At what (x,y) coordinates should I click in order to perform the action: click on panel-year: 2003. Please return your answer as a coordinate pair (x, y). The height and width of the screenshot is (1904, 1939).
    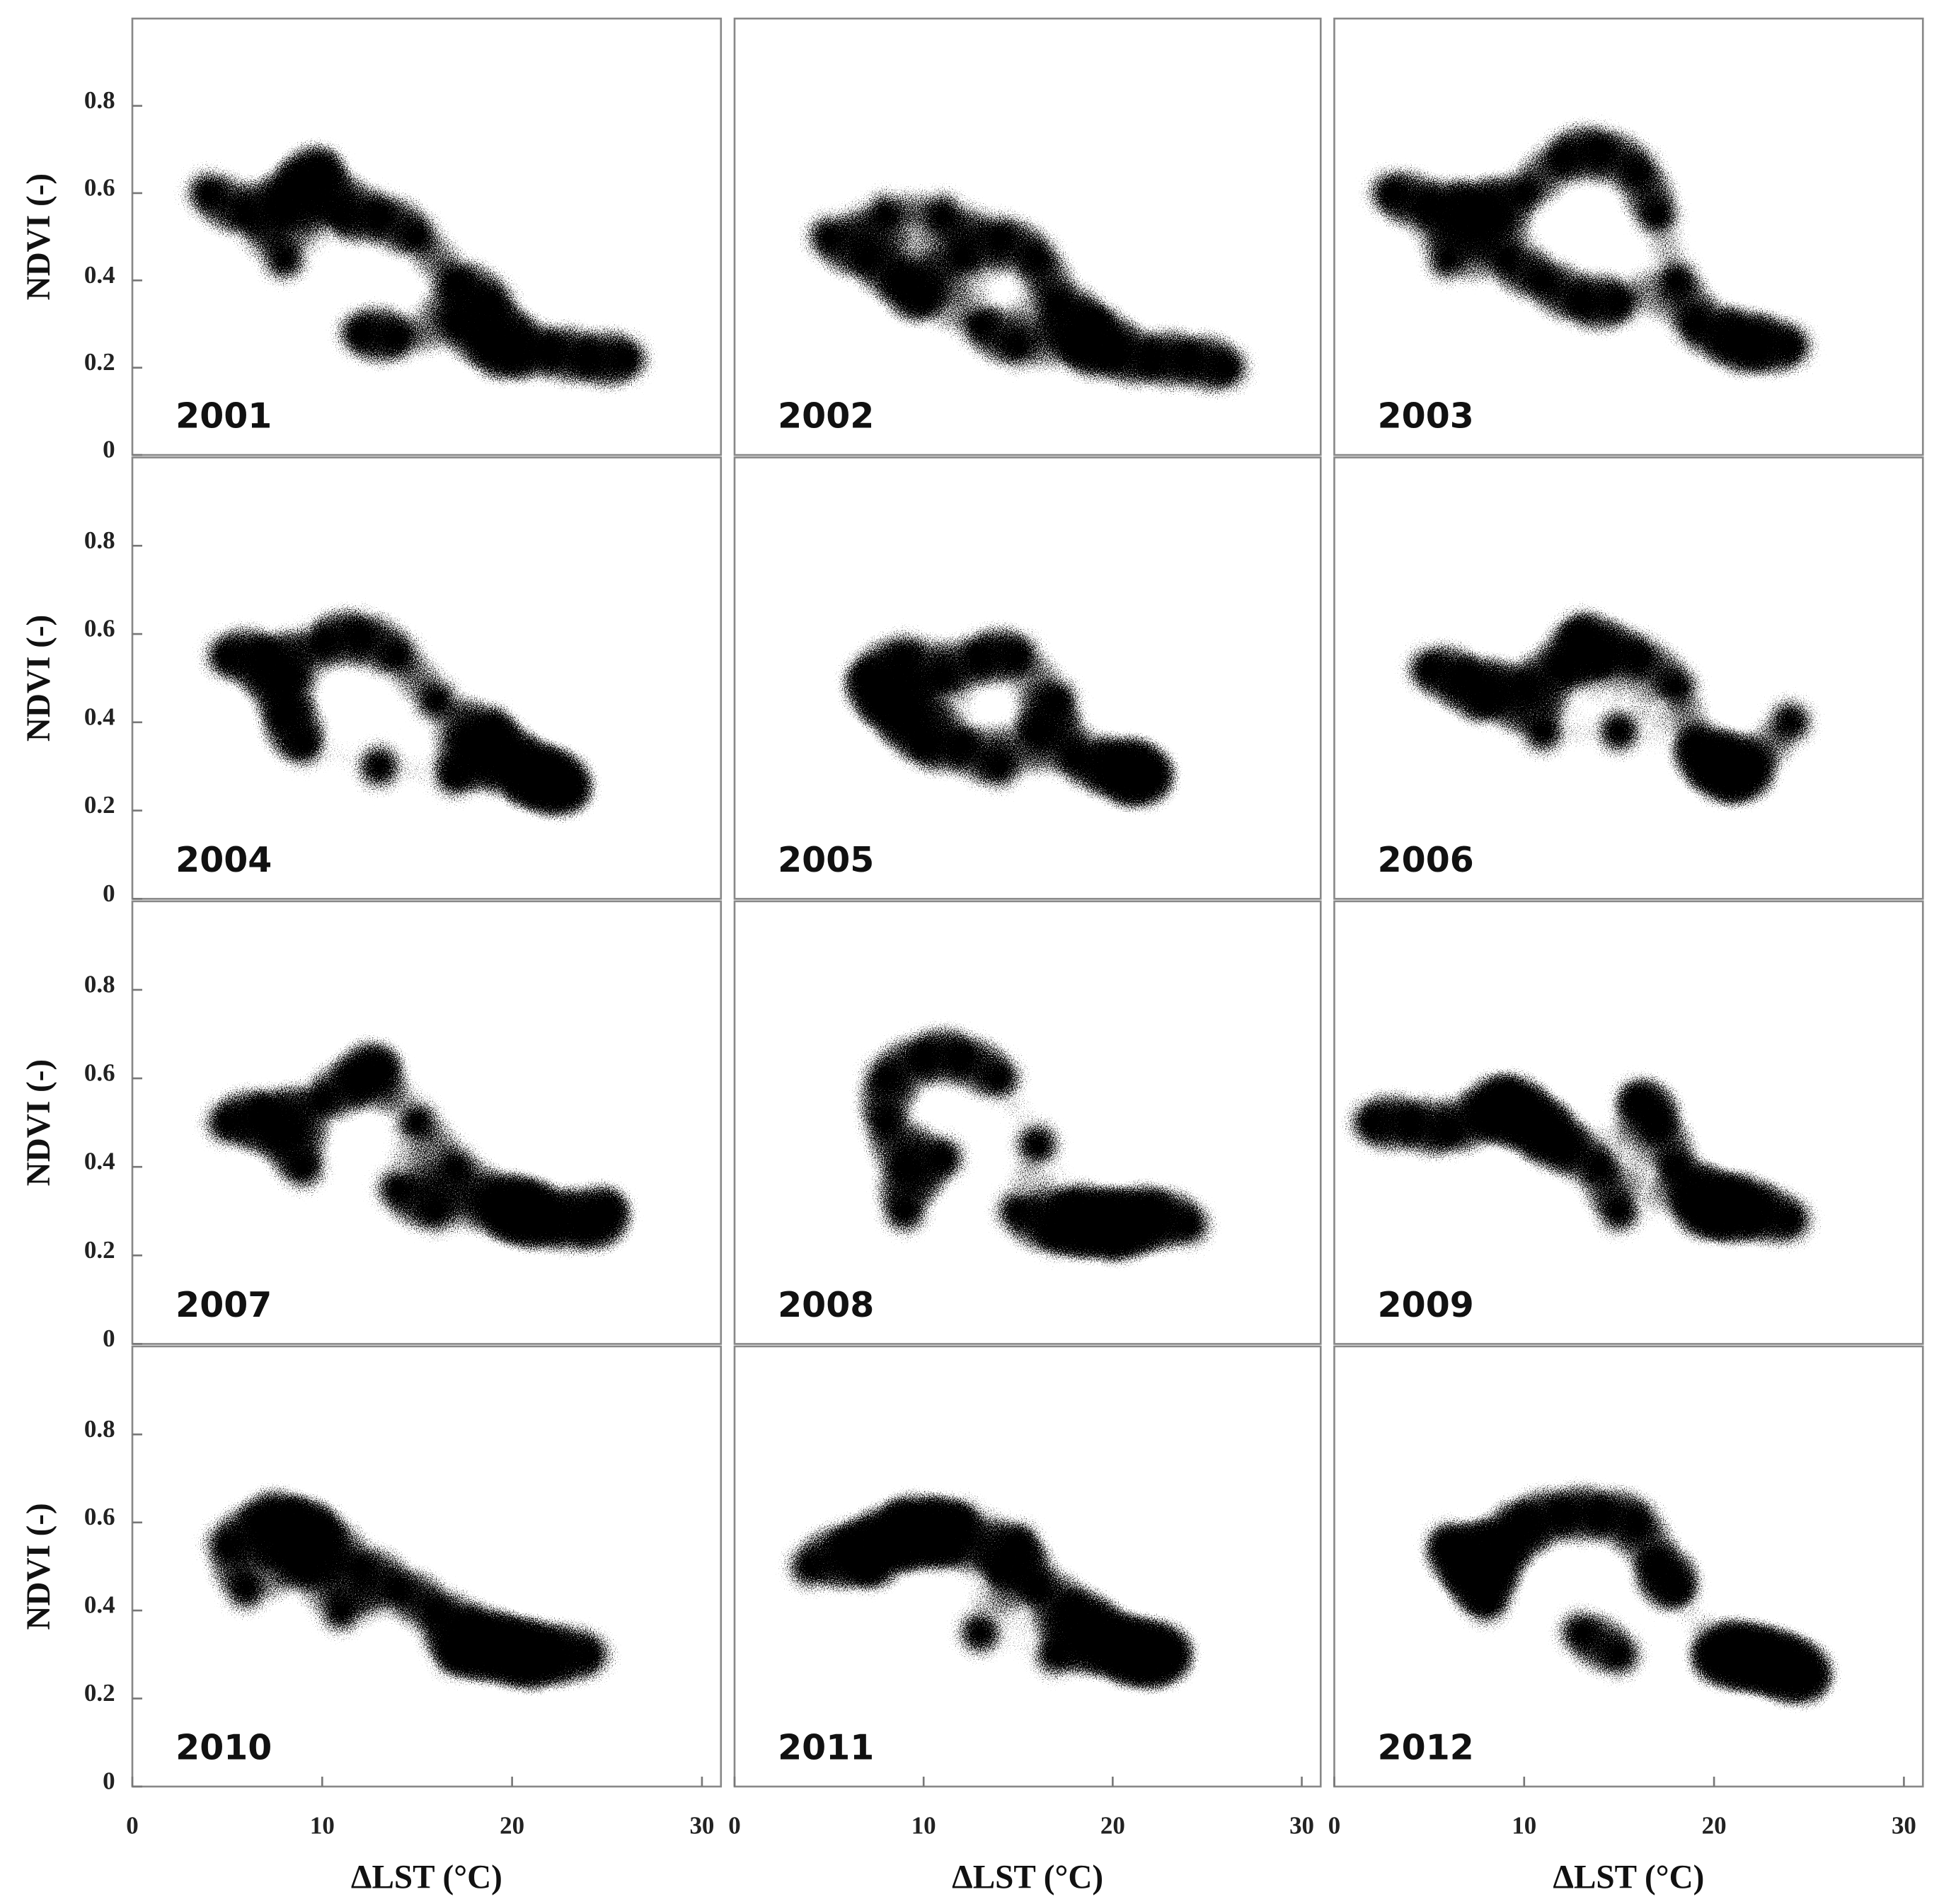
    Looking at the image, I should click on (1426, 416).